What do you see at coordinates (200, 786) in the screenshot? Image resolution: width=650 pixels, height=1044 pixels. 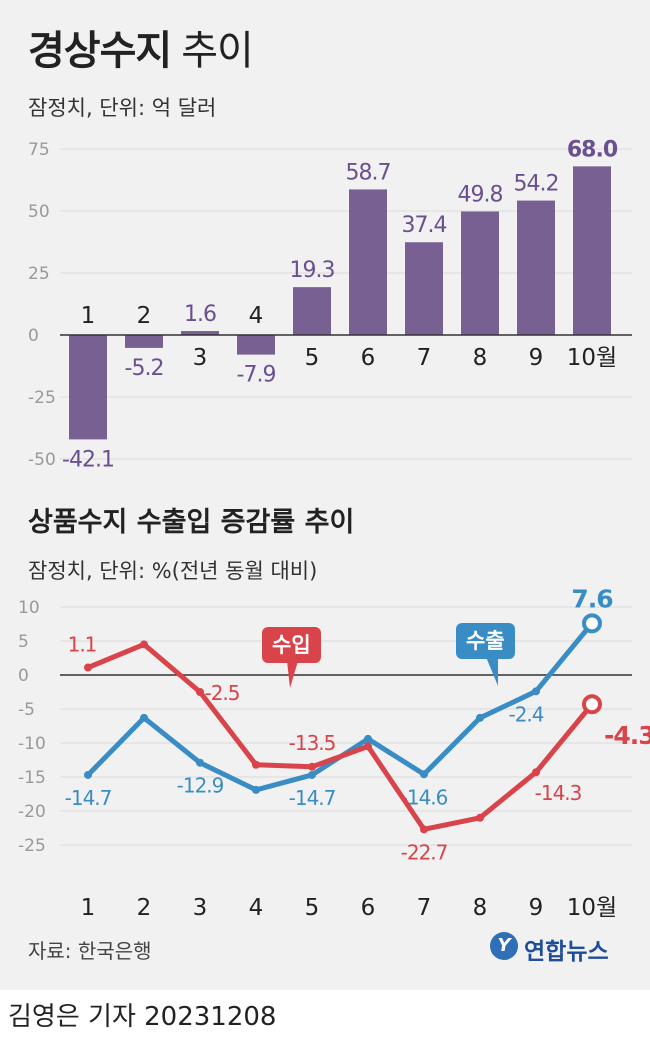 I see `export-value-label: -12.9` at bounding box center [200, 786].